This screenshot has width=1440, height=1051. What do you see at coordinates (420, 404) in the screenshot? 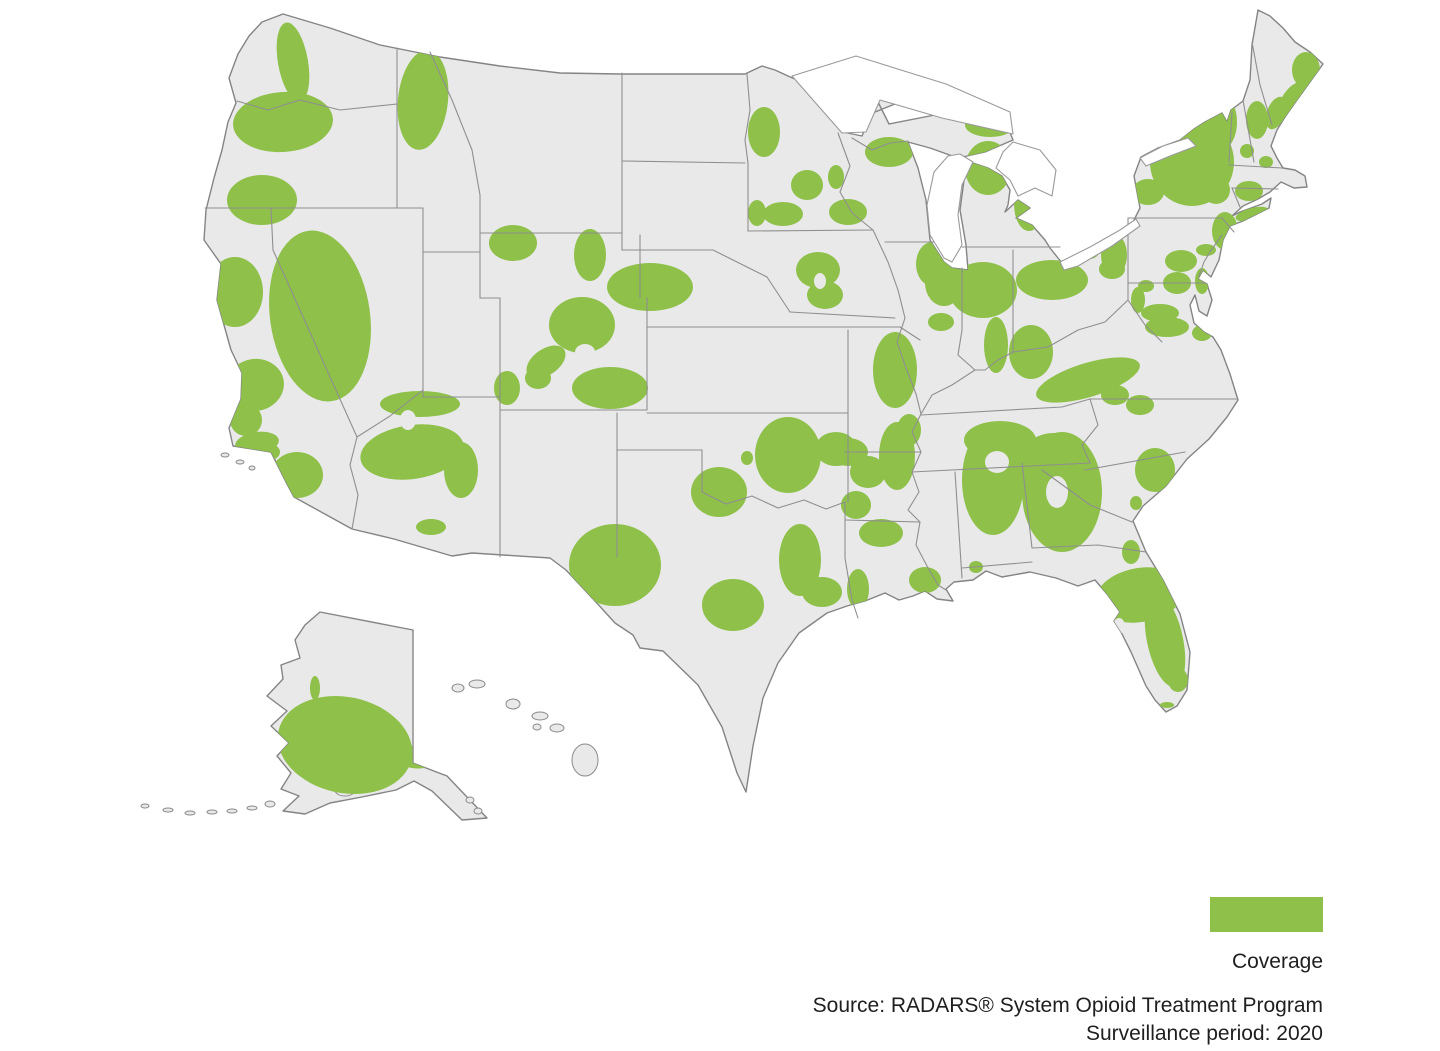
I see `coverage-region-az-north` at bounding box center [420, 404].